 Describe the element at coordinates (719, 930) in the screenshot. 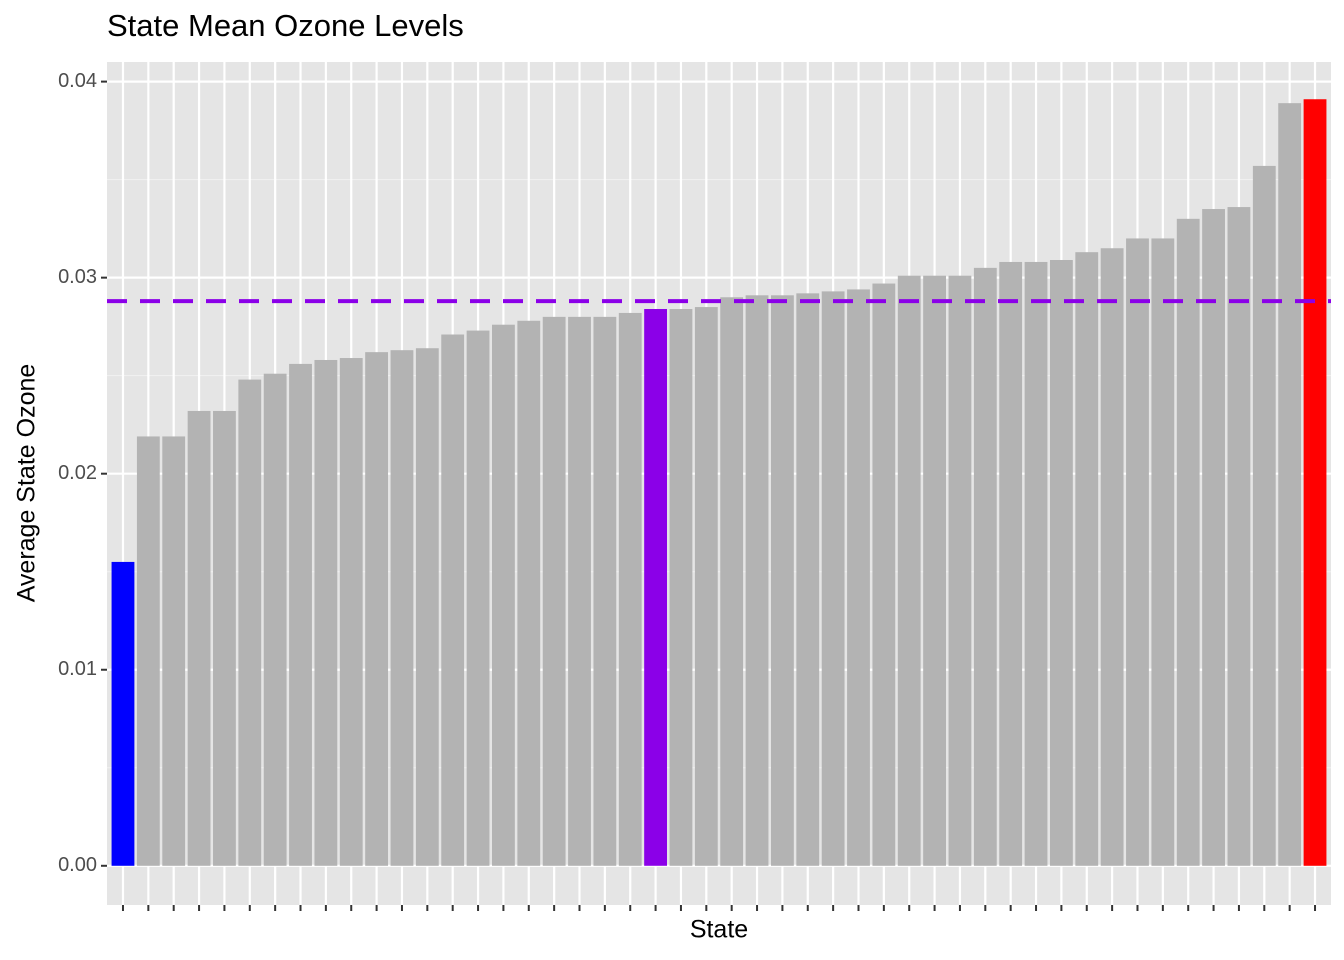

I see `x-axis-label: State` at that location.